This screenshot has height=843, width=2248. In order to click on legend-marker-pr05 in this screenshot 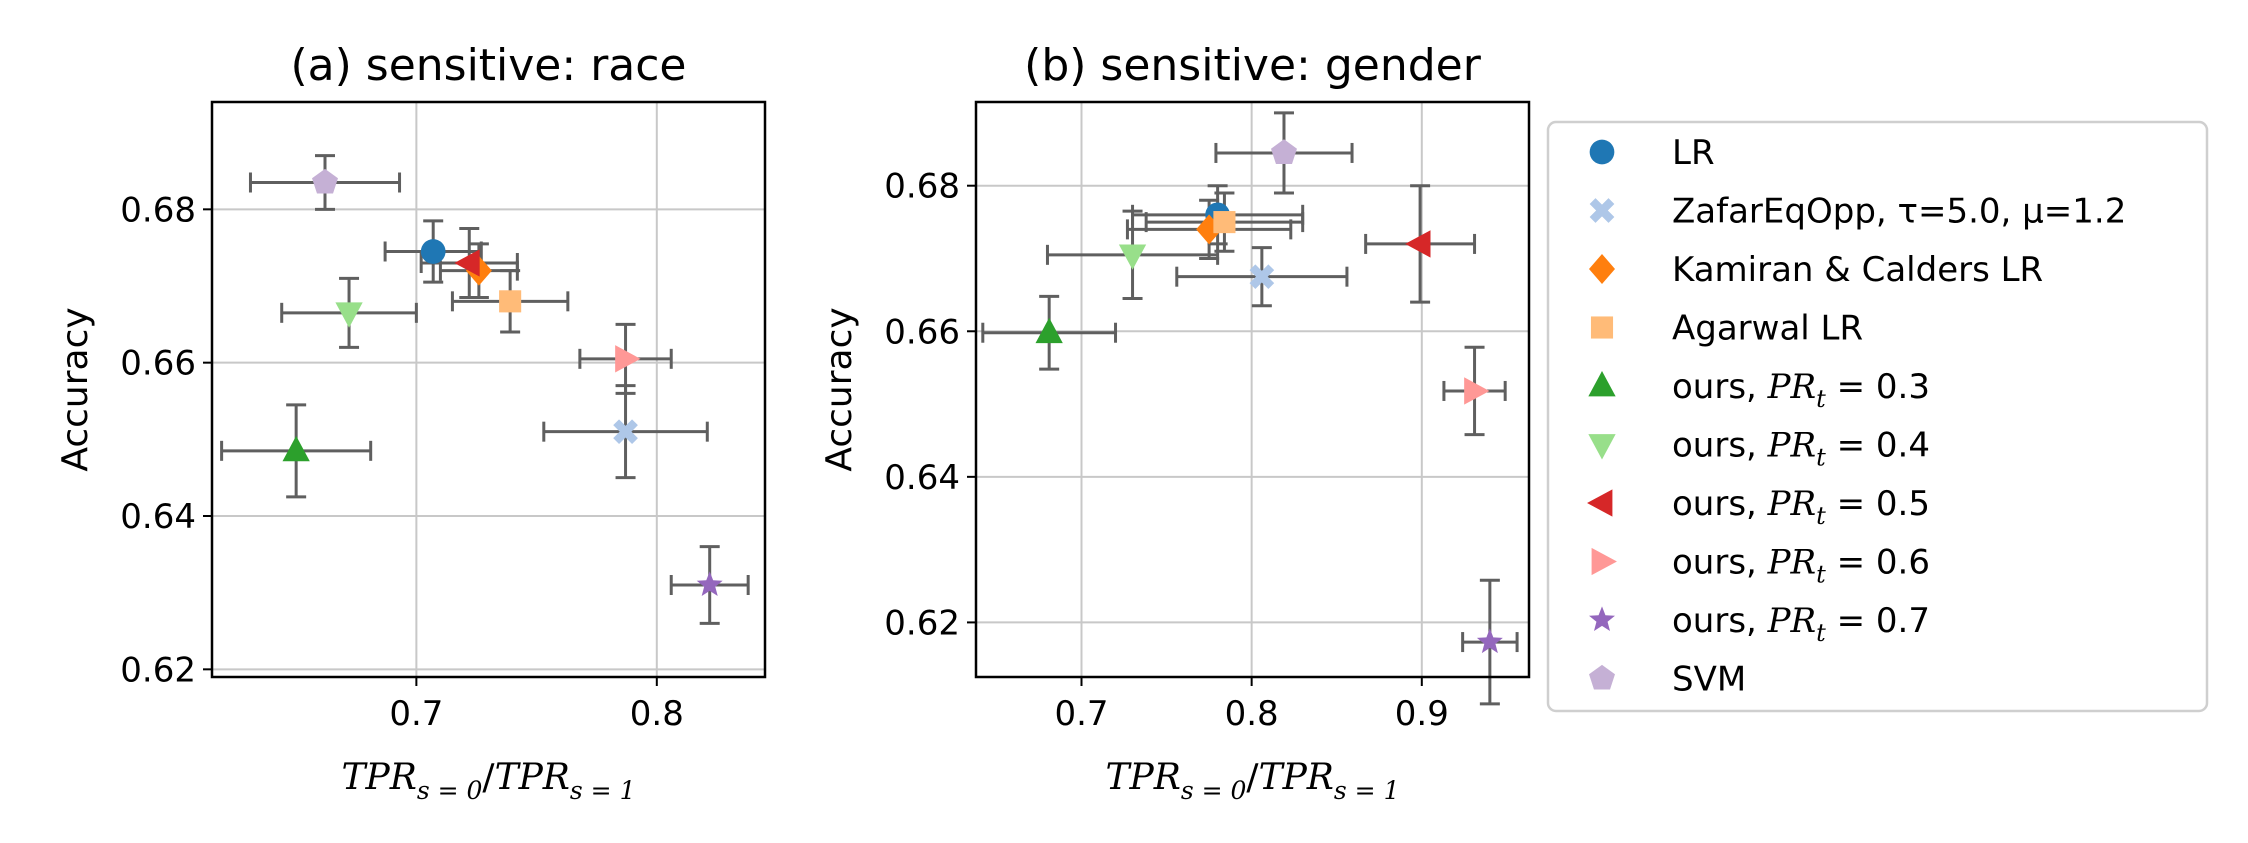, I will do `click(1600, 503)`.